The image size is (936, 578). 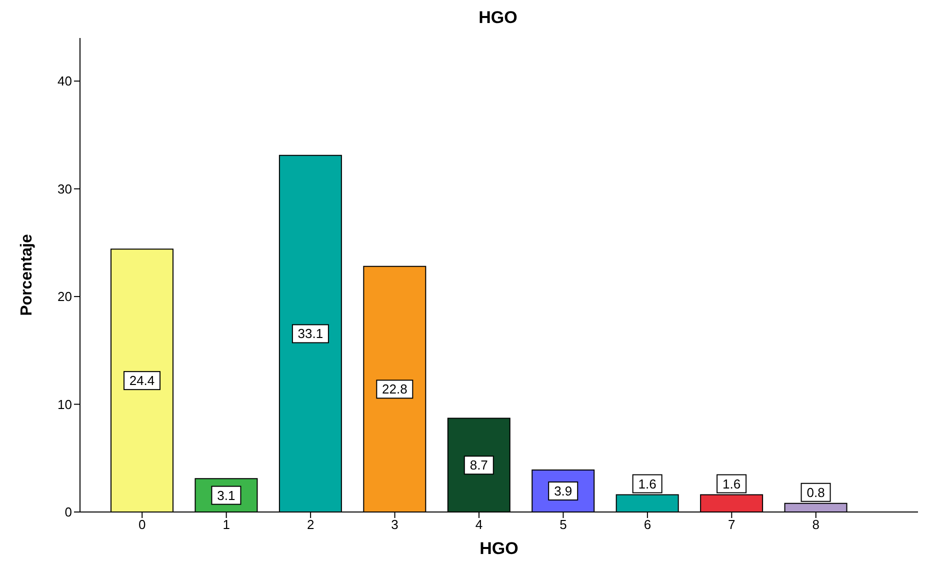 What do you see at coordinates (65, 404) in the screenshot?
I see `y-tick-label: 10` at bounding box center [65, 404].